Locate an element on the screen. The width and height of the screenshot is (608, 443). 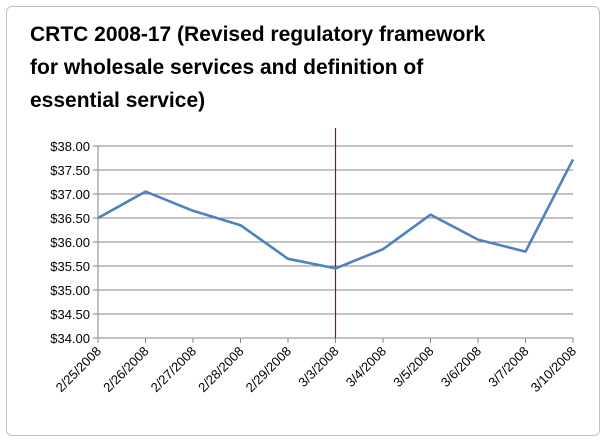
y-tick-label: $35.50 is located at coordinates (70, 266).